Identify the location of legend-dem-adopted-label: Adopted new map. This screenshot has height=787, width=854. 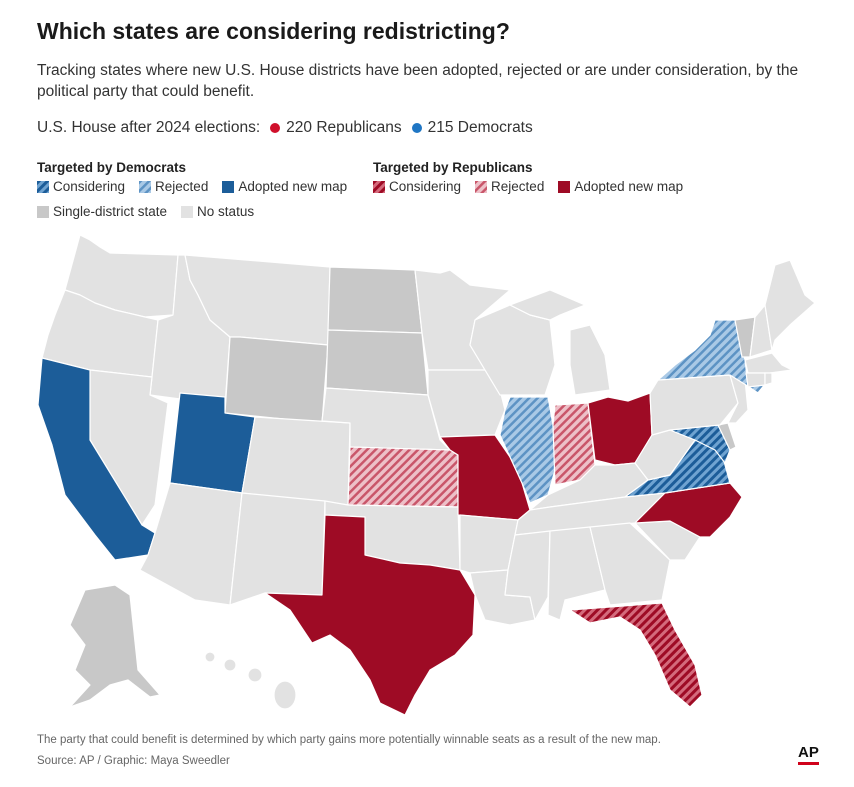
(293, 186).